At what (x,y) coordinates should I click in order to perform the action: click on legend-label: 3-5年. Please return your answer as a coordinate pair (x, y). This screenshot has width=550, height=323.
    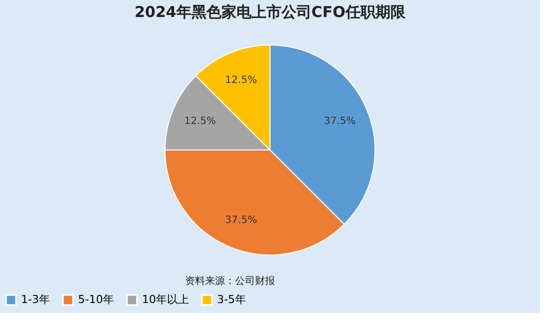
    Looking at the image, I should click on (231, 299).